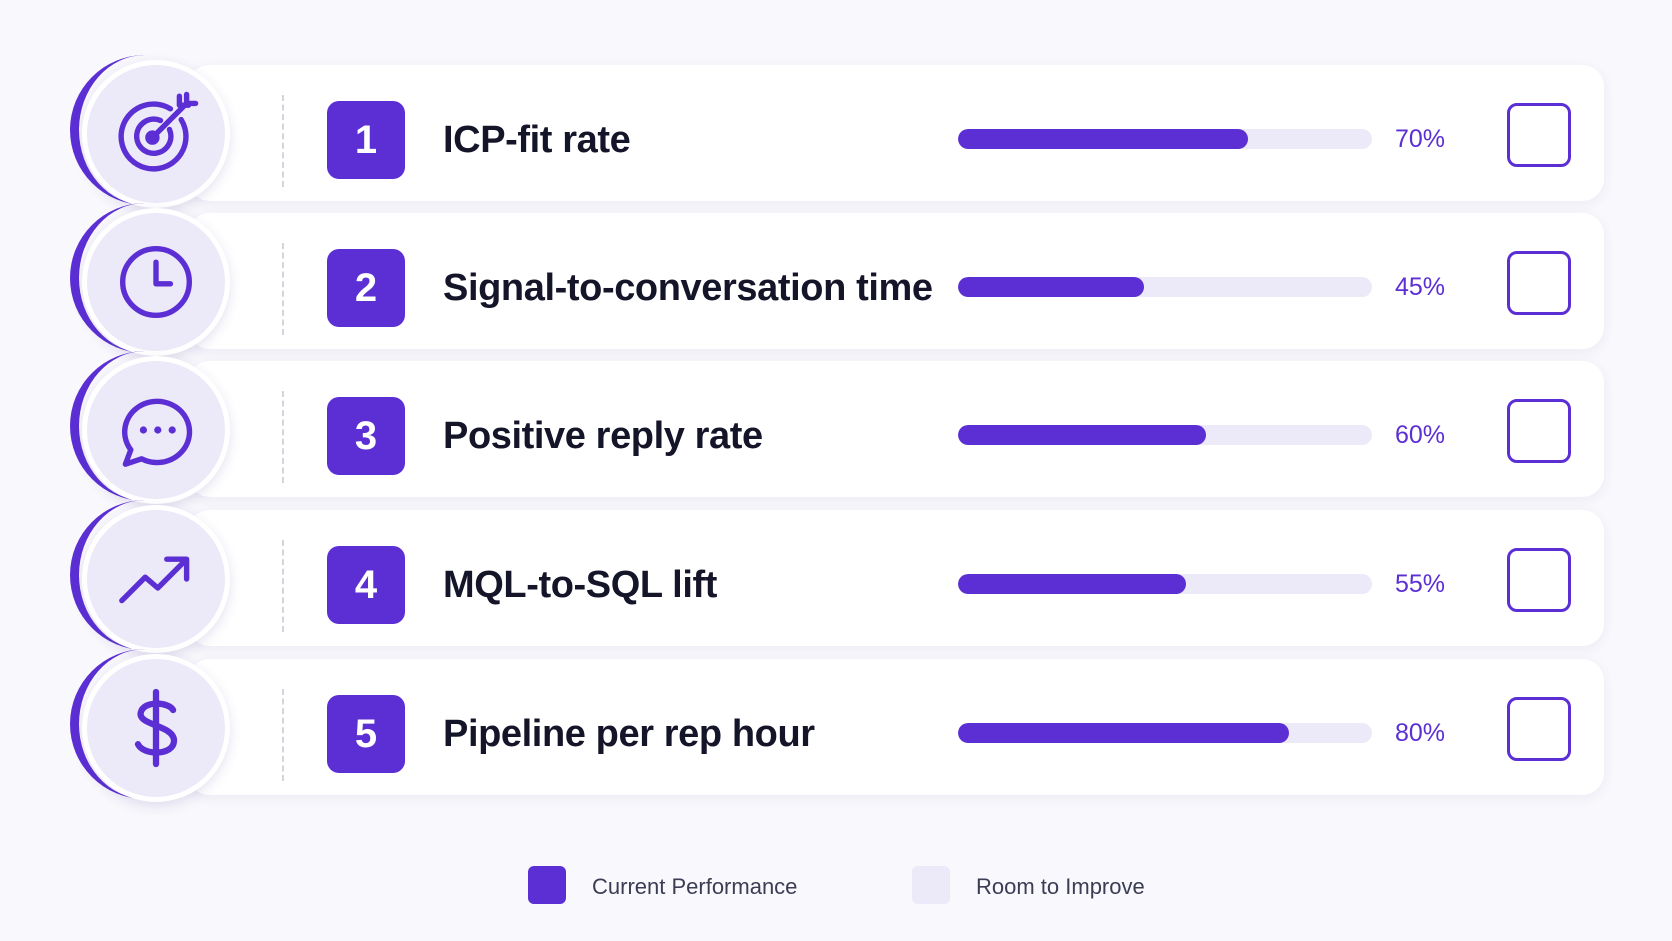  I want to click on trend-up-icon, so click(154, 580).